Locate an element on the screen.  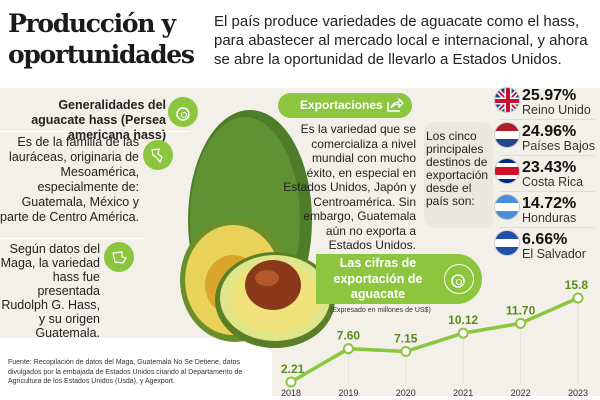
chart-subtitle: (Expresado en millones de US$) is located at coordinates (380, 310).